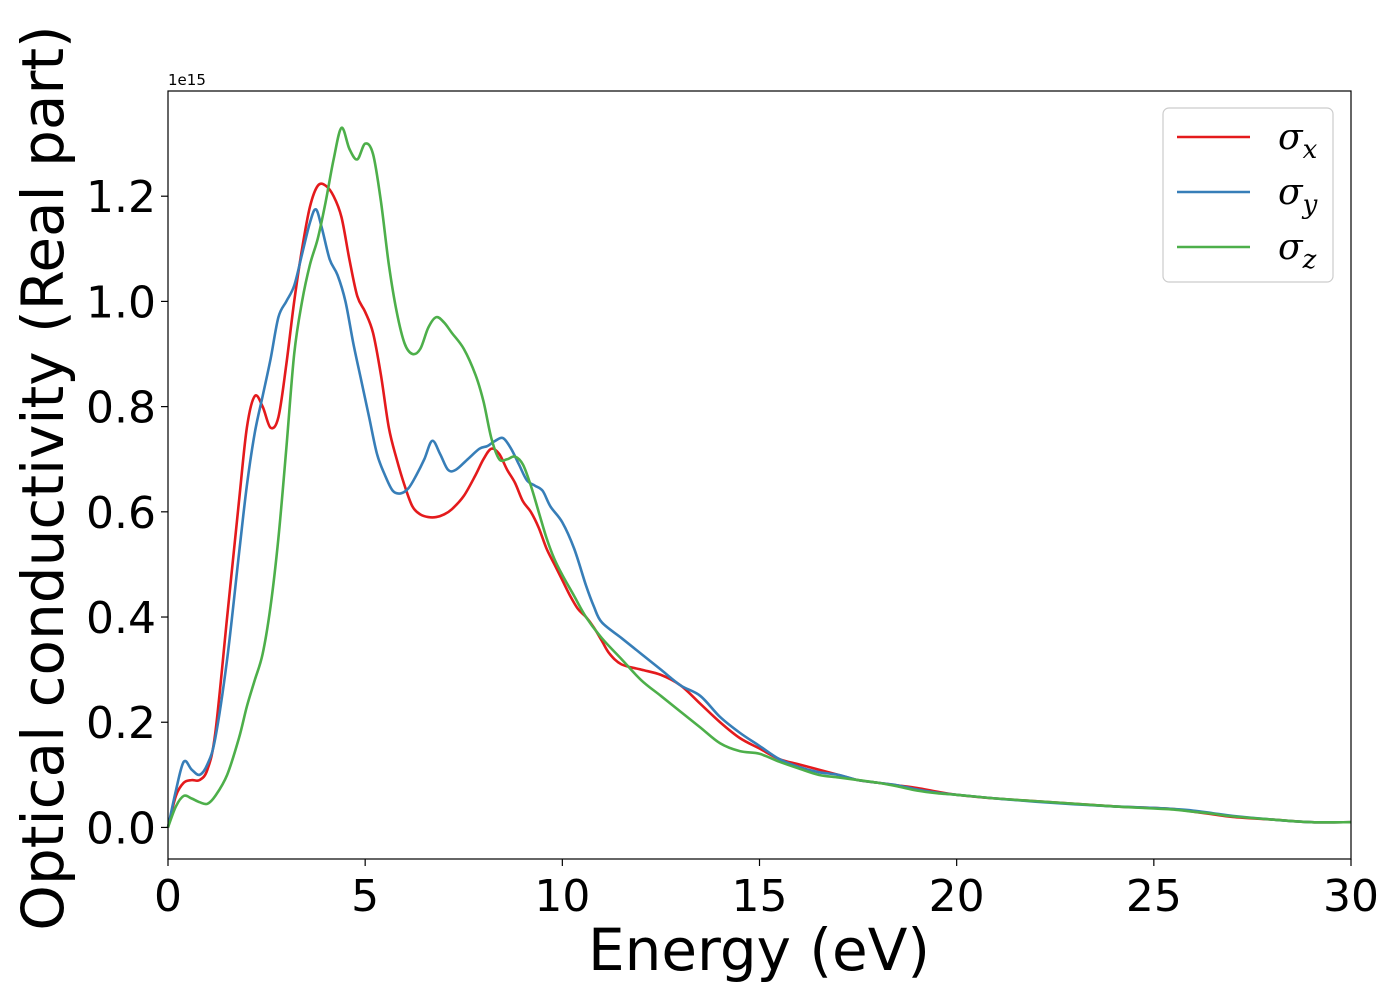 This screenshot has height=1000, width=1400. I want to click on x-tick-label: 10, so click(562, 896).